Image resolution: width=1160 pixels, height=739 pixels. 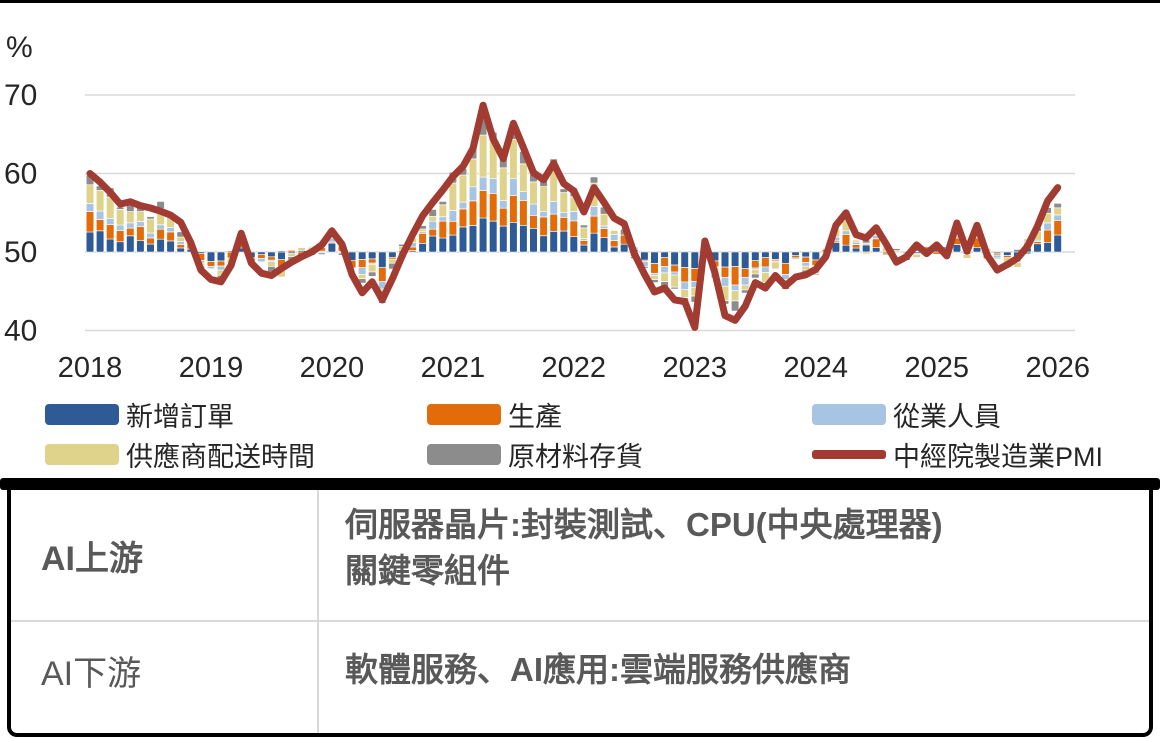 What do you see at coordinates (695, 368) in the screenshot?
I see `x-tick-label: 2023` at bounding box center [695, 368].